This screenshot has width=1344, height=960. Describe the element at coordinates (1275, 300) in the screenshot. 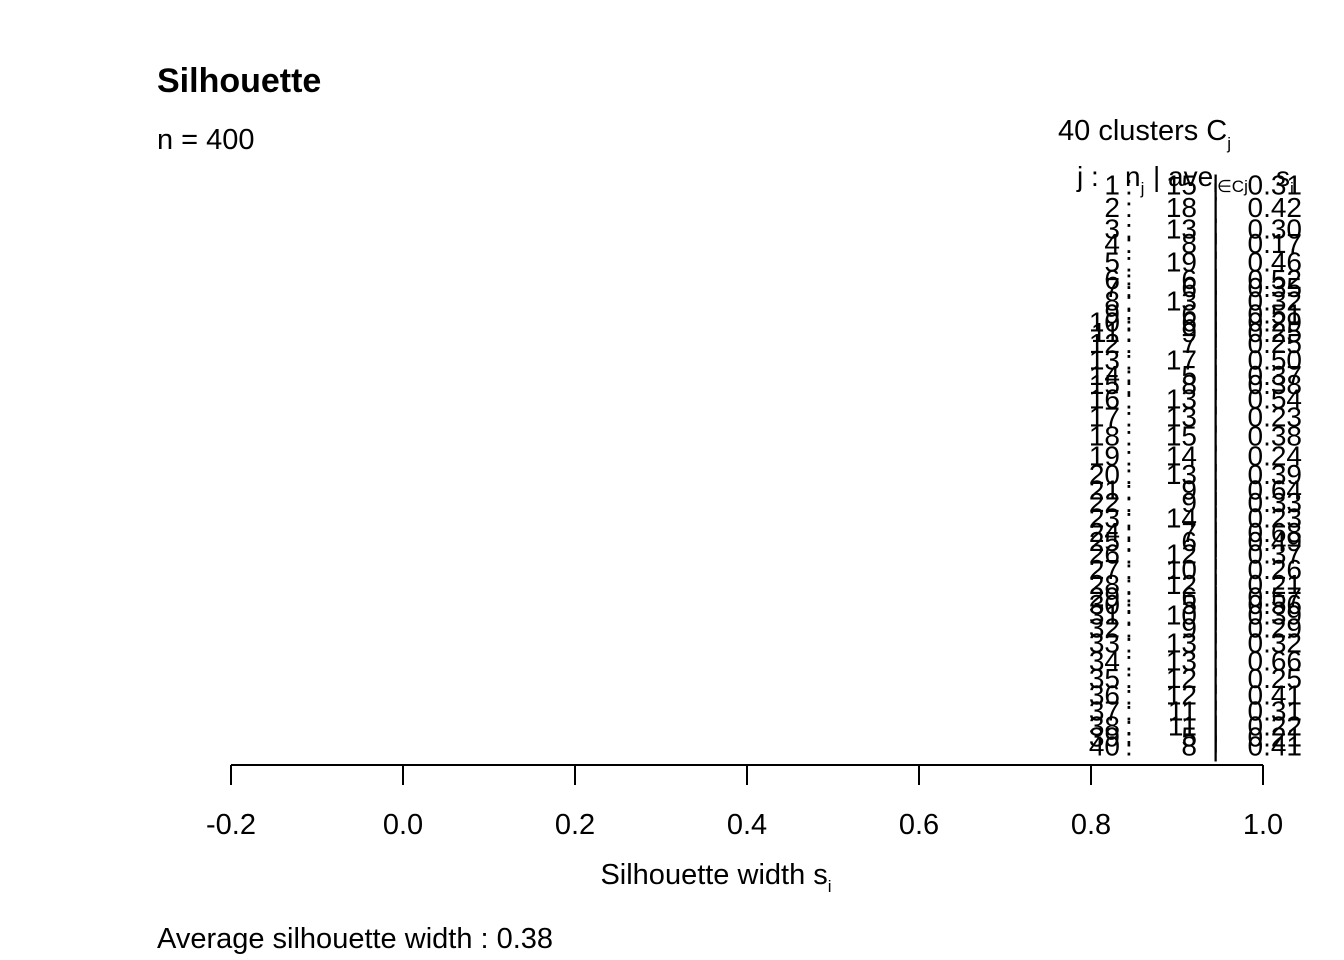

I see `cluster-ave: 0.32` at that location.